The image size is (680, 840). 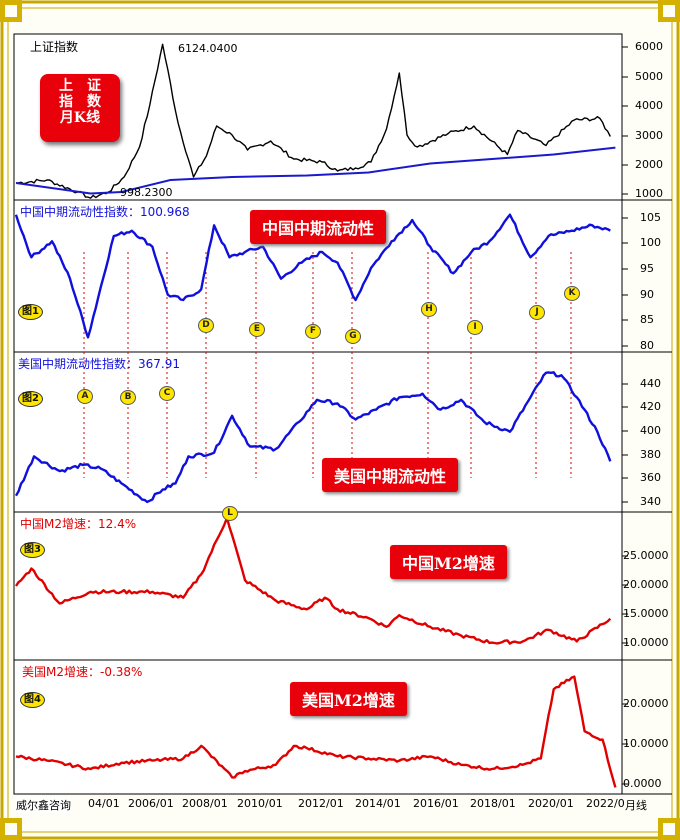 What do you see at coordinates (167, 393) in the screenshot?
I see `marker-C: C` at bounding box center [167, 393].